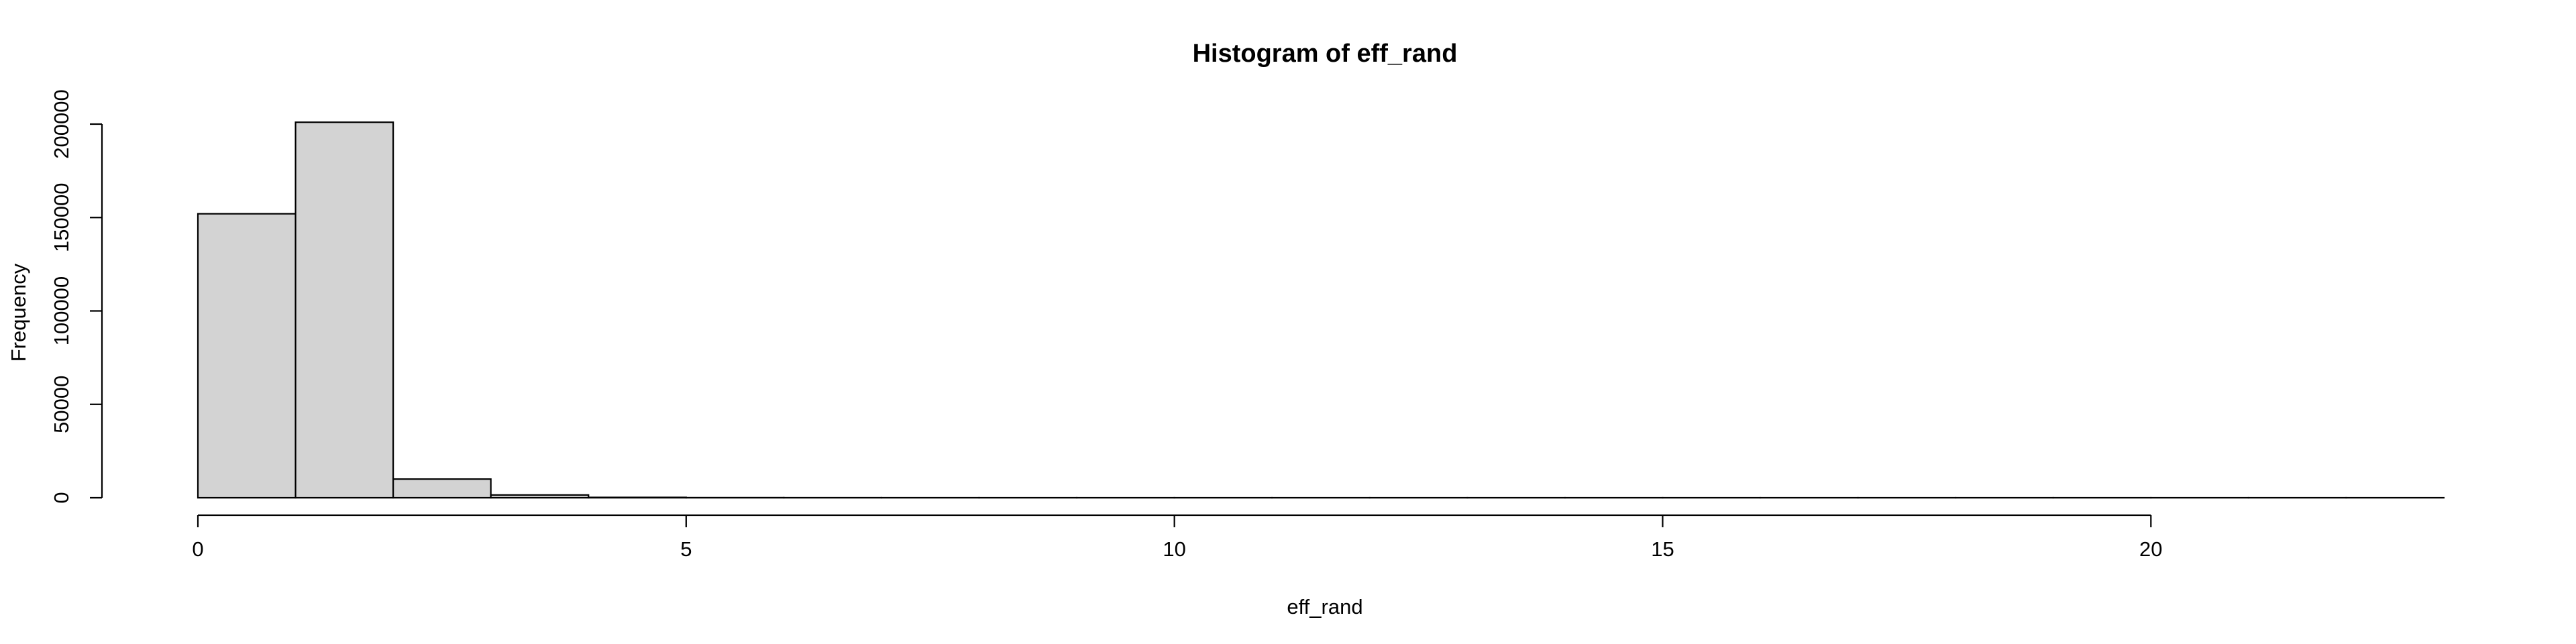 The image size is (2576, 644). I want to click on y-axis-label: Frequency, so click(18, 312).